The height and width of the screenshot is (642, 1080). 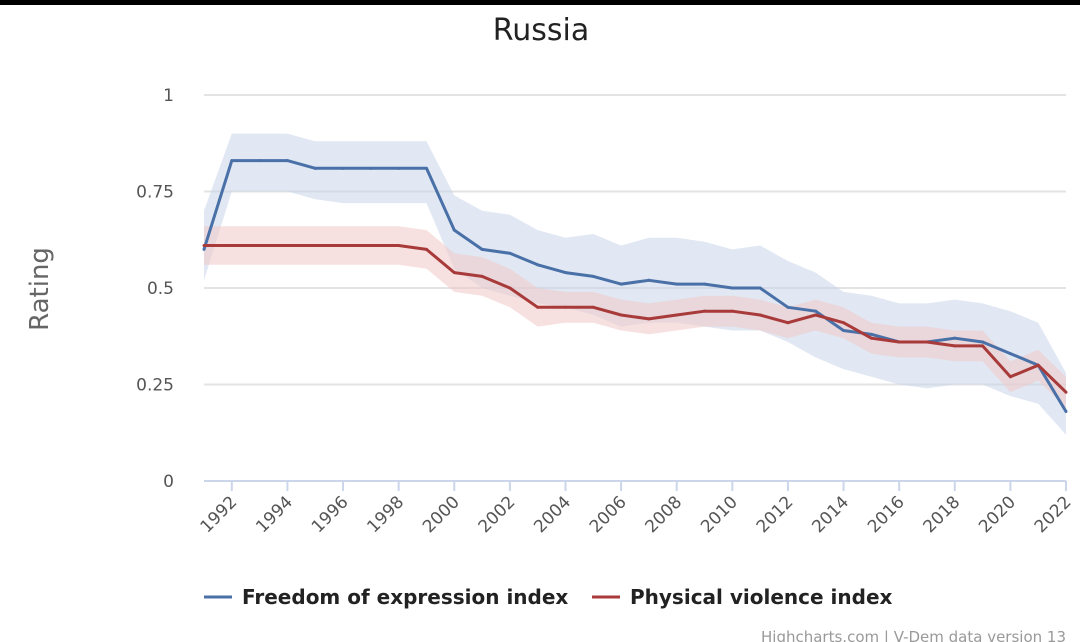 I want to click on chart-title: Russia, so click(x=541, y=30).